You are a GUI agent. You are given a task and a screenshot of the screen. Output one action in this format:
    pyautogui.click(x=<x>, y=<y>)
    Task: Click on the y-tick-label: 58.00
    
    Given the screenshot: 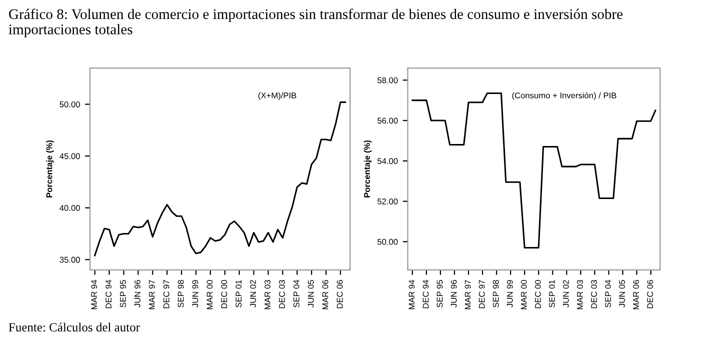 What is the action you would take?
    pyautogui.click(x=388, y=80)
    